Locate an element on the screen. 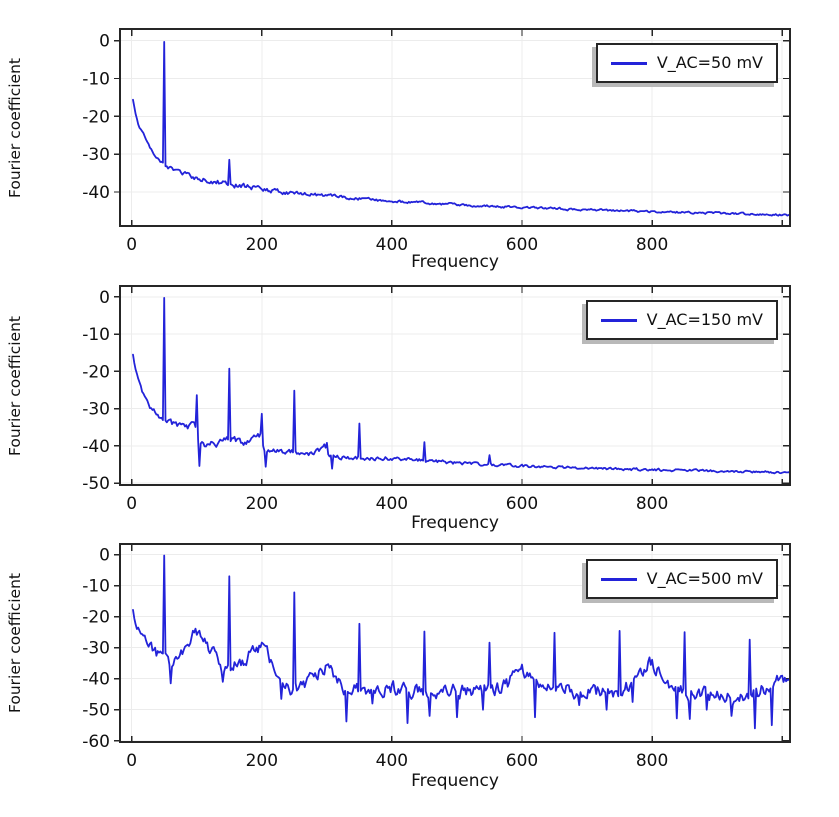 This screenshot has height=817, width=839. x-axis-label-bottom-plot: Frequency is located at coordinates (455, 781).